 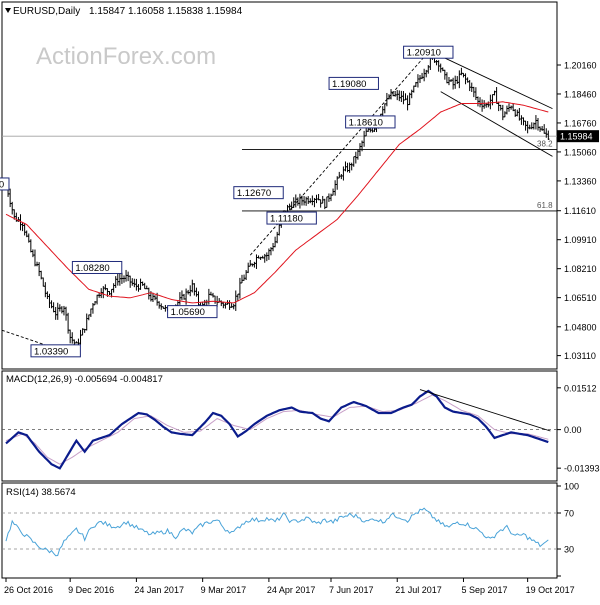 What do you see at coordinates (84, 379) in the screenshot?
I see `macd-title: MACD(12,26,9) -0.005694 -0.004817` at bounding box center [84, 379].